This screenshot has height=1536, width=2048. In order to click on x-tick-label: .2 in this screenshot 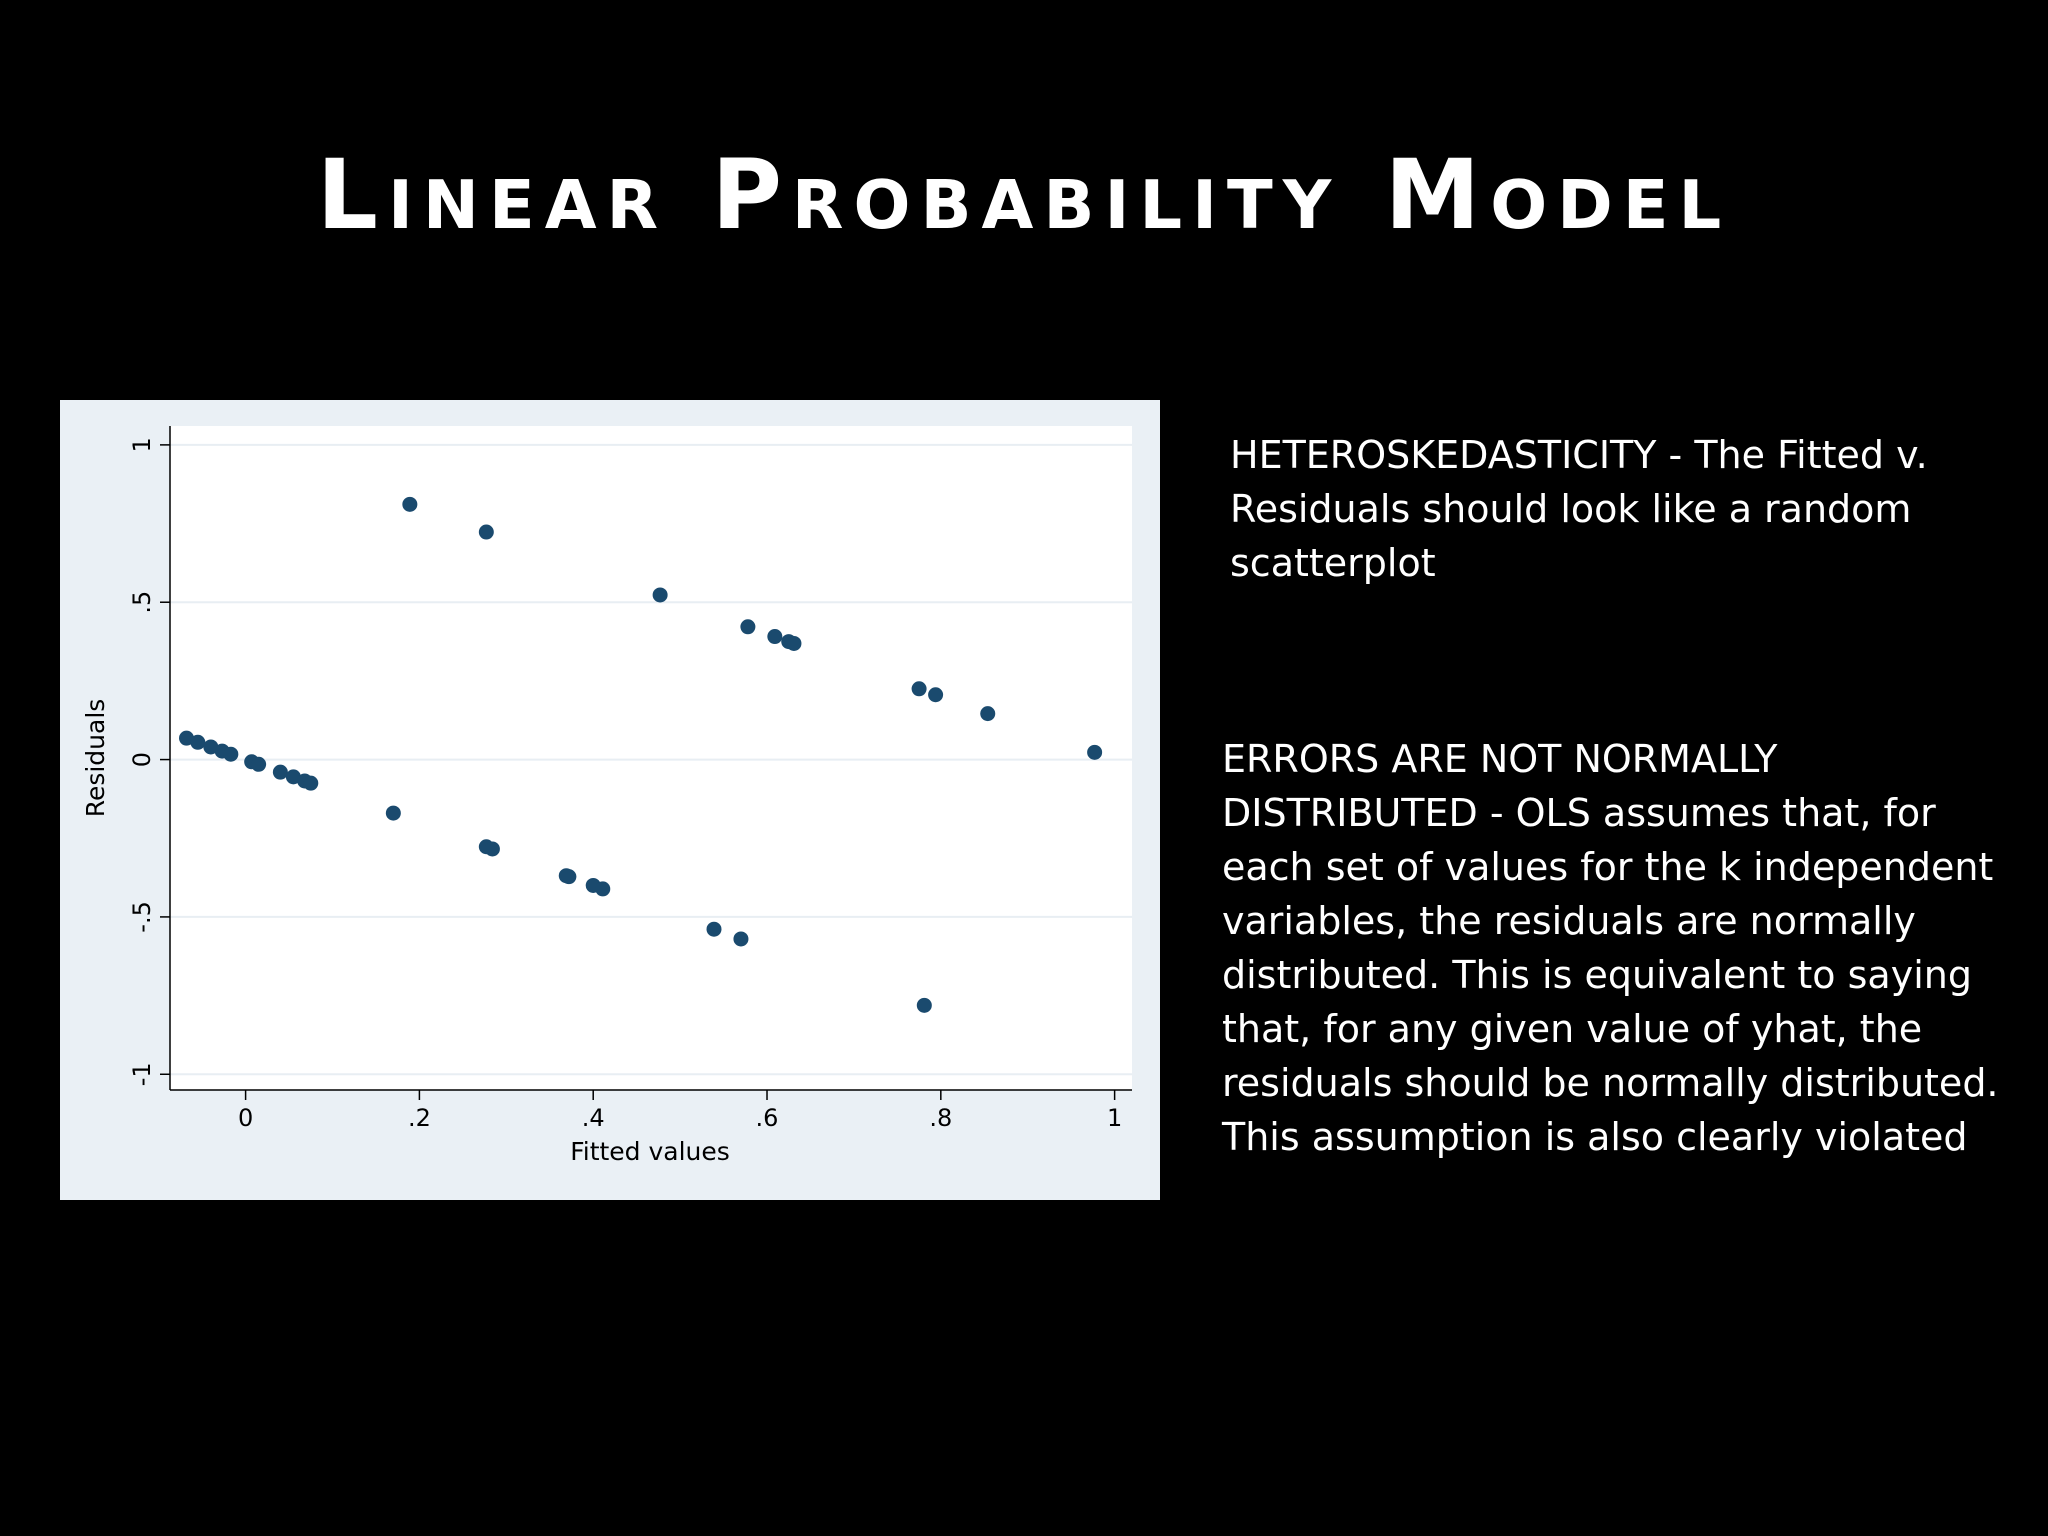, I will do `click(419, 1118)`.